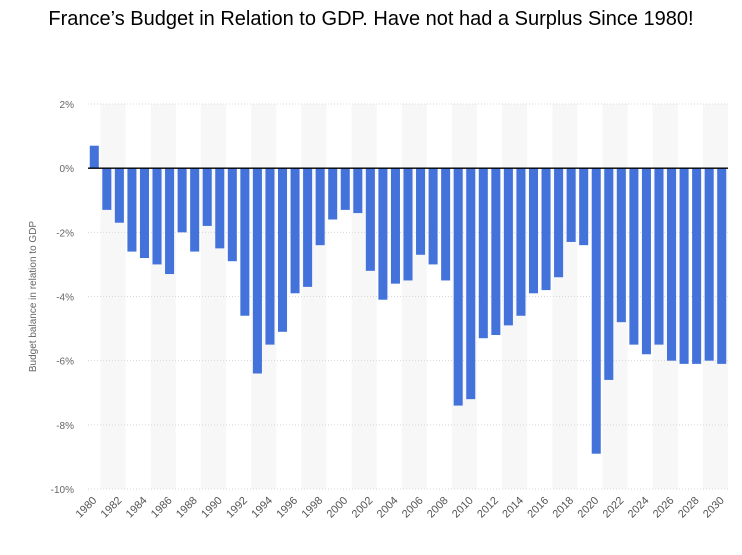 The image size is (742, 555). What do you see at coordinates (589, 508) in the screenshot?
I see `x-tick-label: 2020` at bounding box center [589, 508].